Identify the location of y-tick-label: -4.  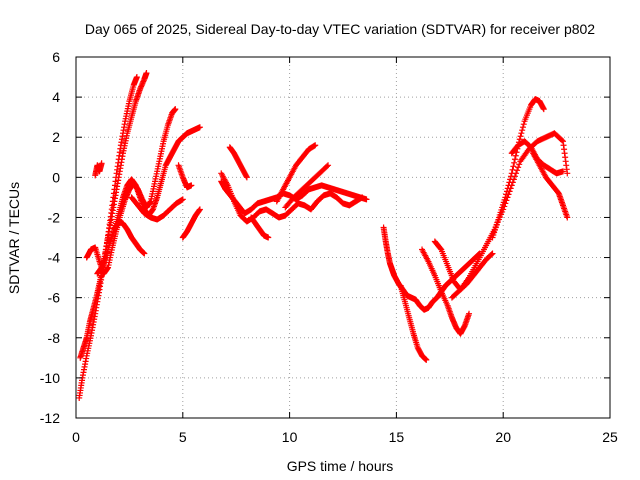
(54, 258).